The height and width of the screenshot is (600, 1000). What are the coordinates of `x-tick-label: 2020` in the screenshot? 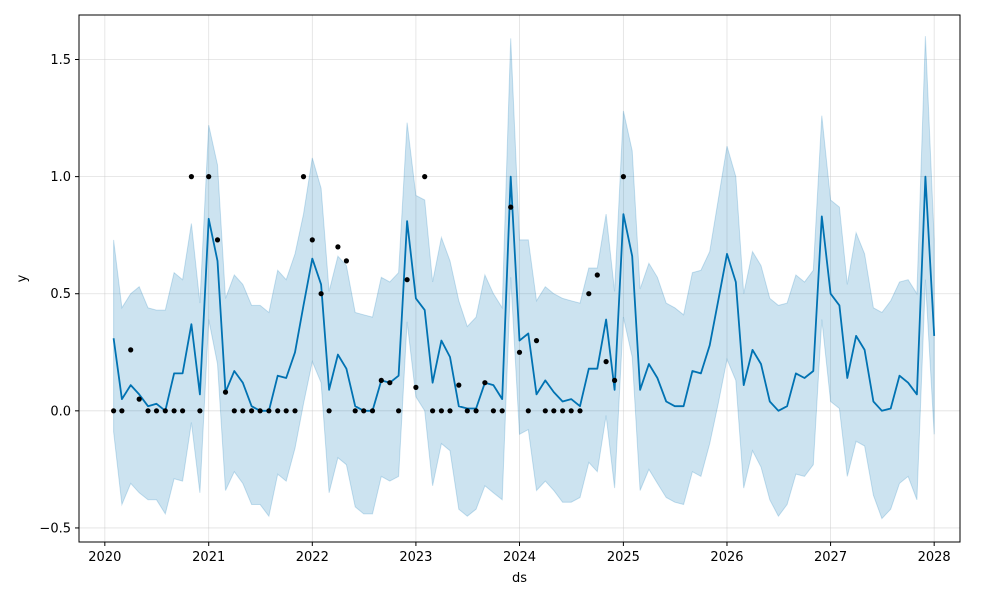 It's located at (104, 557).